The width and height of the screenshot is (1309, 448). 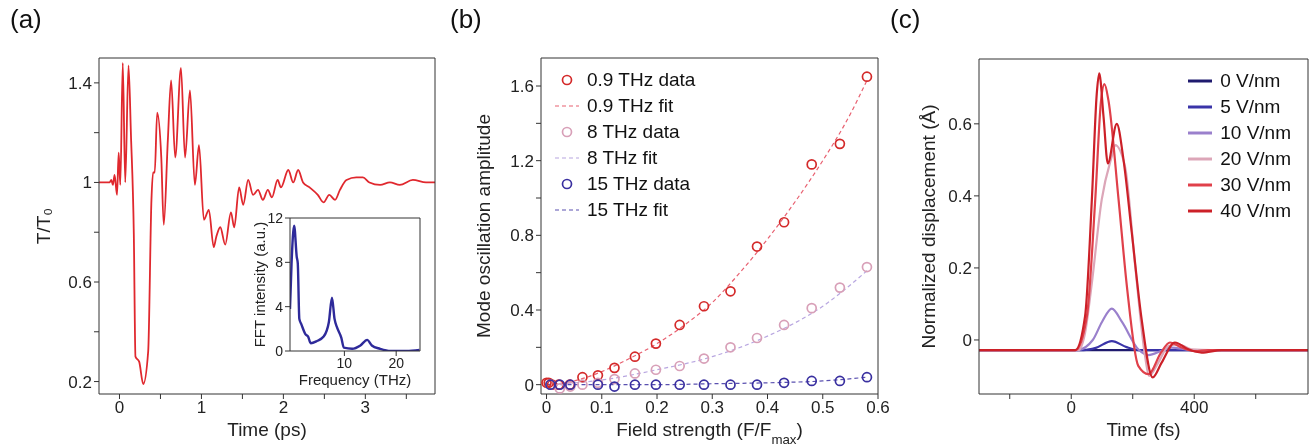 I want to click on legend-label: 15 THz fit, so click(x=627, y=210).